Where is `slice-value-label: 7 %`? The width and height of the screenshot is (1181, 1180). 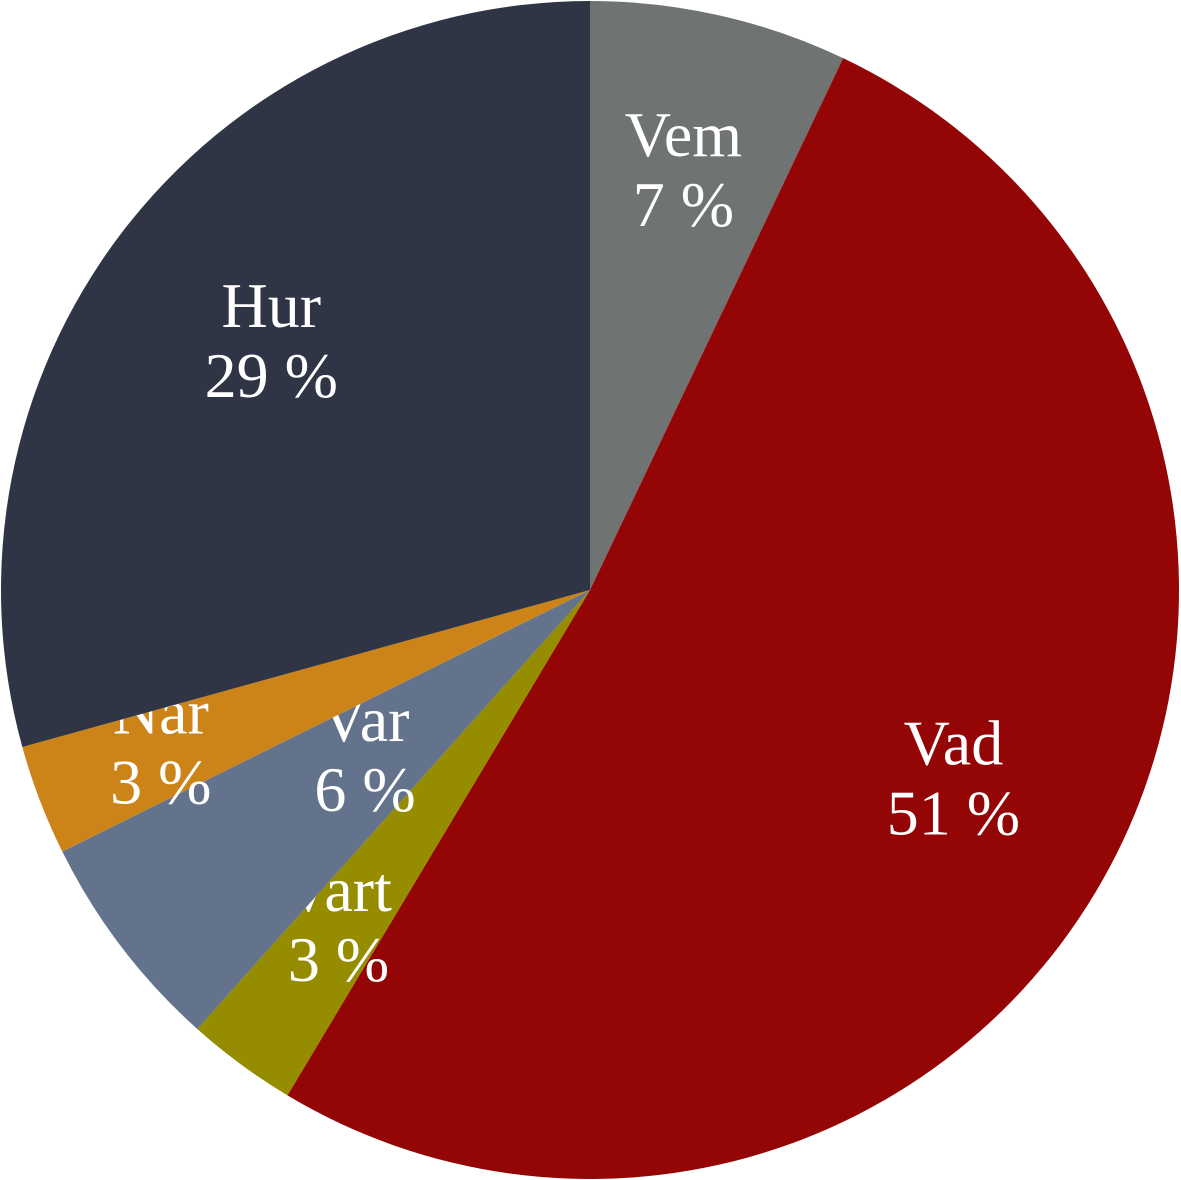 slice-value-label: 7 % is located at coordinates (683, 204).